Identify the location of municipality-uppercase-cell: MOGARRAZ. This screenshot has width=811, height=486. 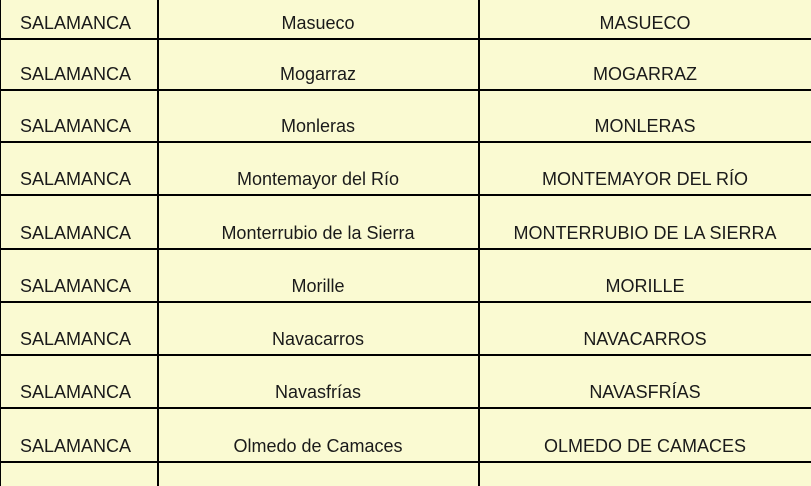
(644, 64).